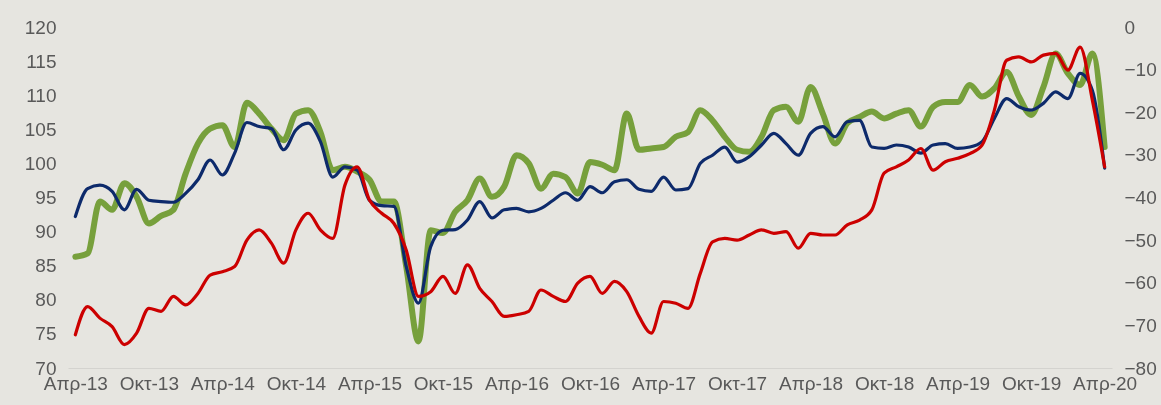  I want to click on y-tick-label: 85, so click(46, 266).